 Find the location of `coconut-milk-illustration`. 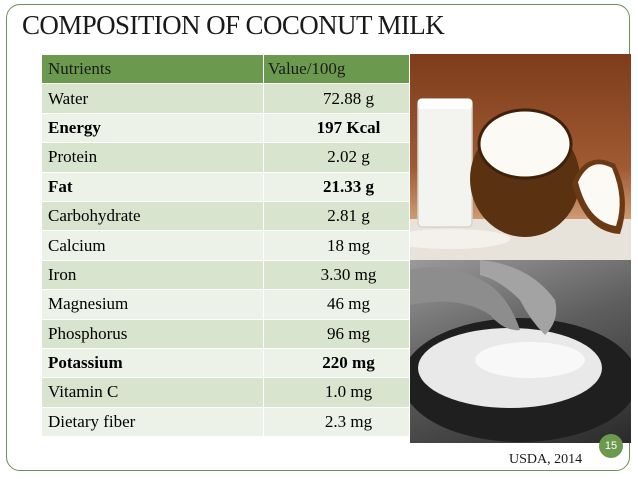

coconut-milk-illustration is located at coordinates (520, 179).